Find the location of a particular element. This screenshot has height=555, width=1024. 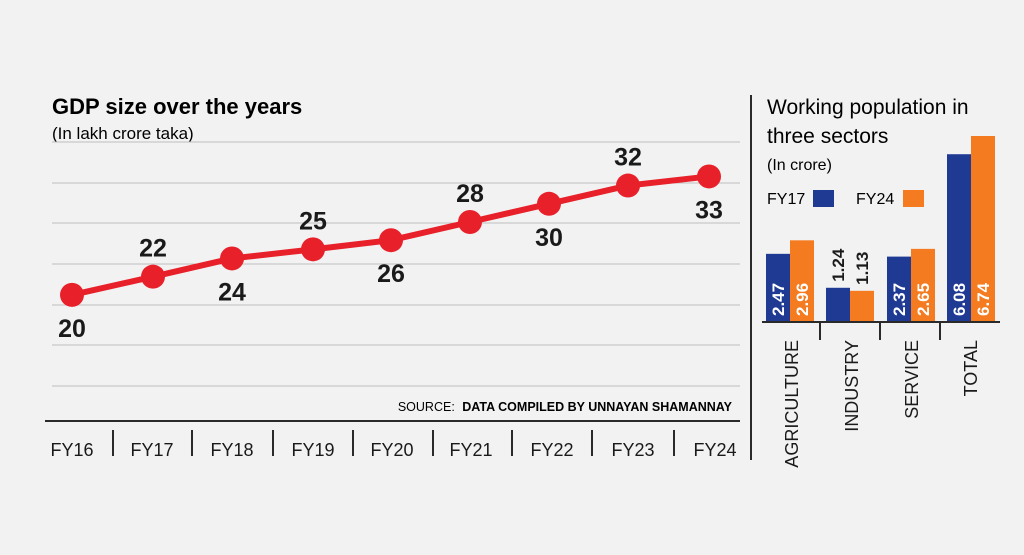

population-category-label: SERVICE is located at coordinates (912, 379).